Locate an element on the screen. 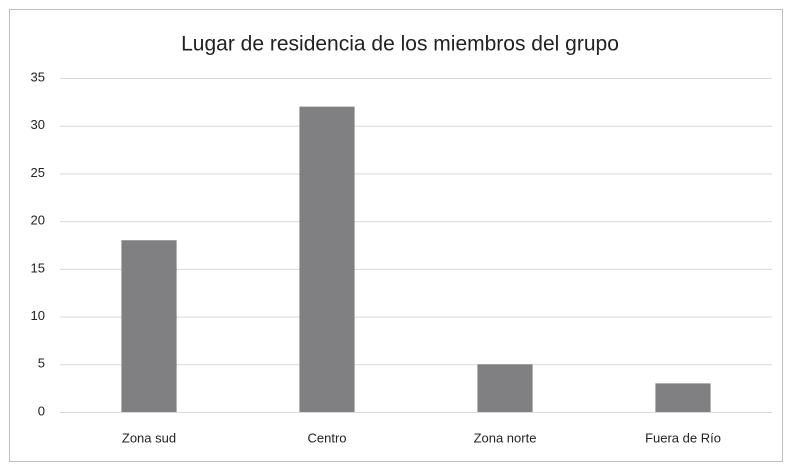  x-tick-label: Centro is located at coordinates (326, 437).